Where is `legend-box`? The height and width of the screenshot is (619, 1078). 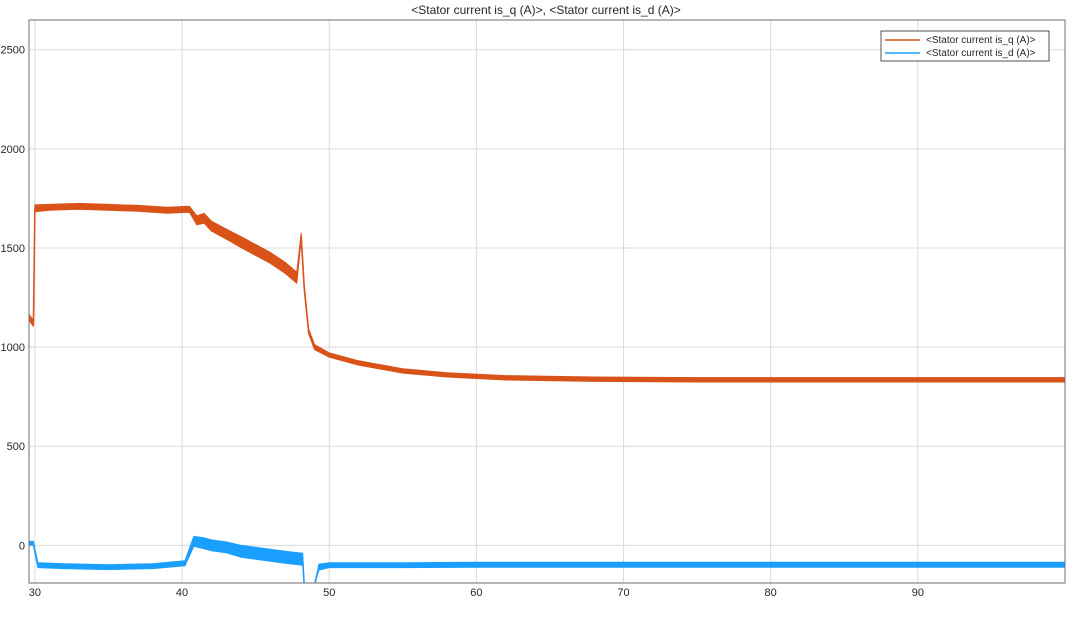 legend-box is located at coordinates (965, 46).